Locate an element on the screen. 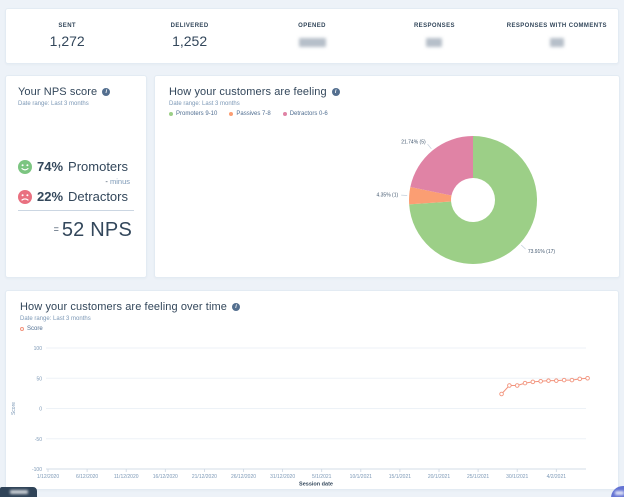  stat-responses-label: RESPONSES is located at coordinates (434, 26).